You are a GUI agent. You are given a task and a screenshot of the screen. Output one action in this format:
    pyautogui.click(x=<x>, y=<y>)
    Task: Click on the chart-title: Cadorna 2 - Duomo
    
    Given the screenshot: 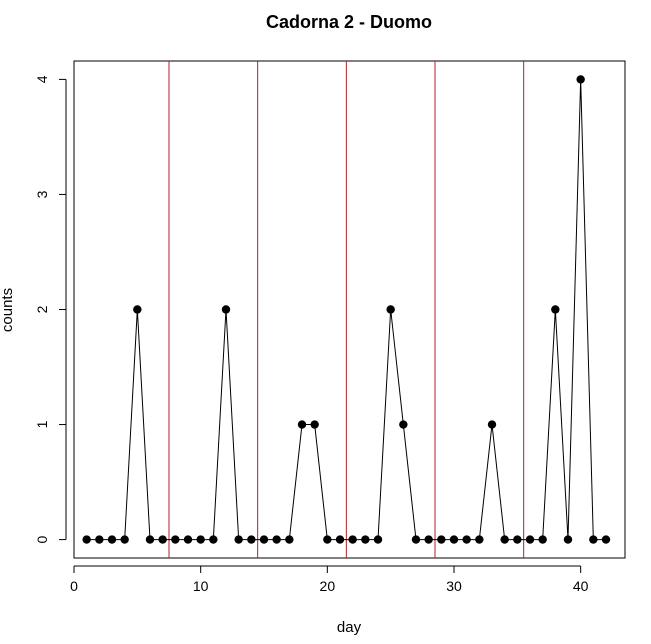 What is the action you would take?
    pyautogui.click(x=349, y=22)
    